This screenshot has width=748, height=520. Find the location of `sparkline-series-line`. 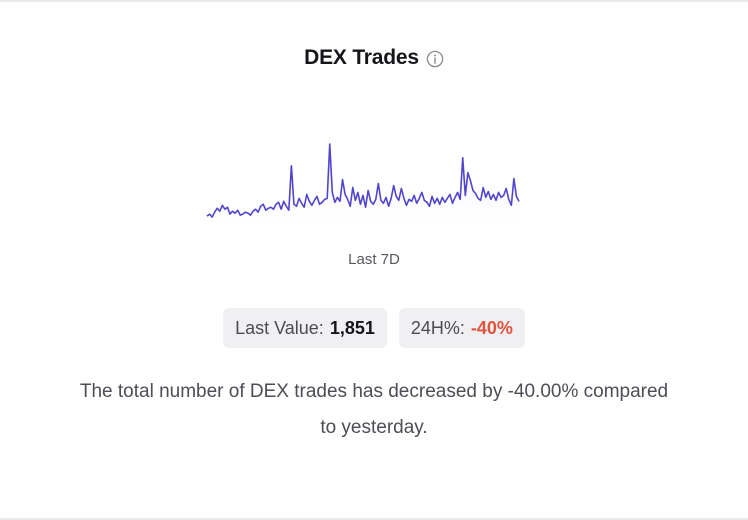

sparkline-series-line is located at coordinates (363, 180).